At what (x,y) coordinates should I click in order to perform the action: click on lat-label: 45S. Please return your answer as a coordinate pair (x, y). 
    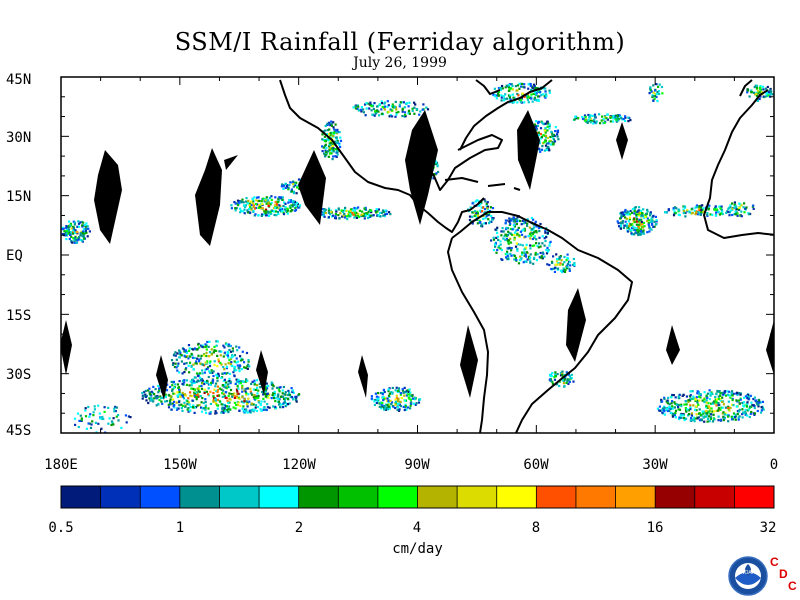
    Looking at the image, I should click on (19, 431).